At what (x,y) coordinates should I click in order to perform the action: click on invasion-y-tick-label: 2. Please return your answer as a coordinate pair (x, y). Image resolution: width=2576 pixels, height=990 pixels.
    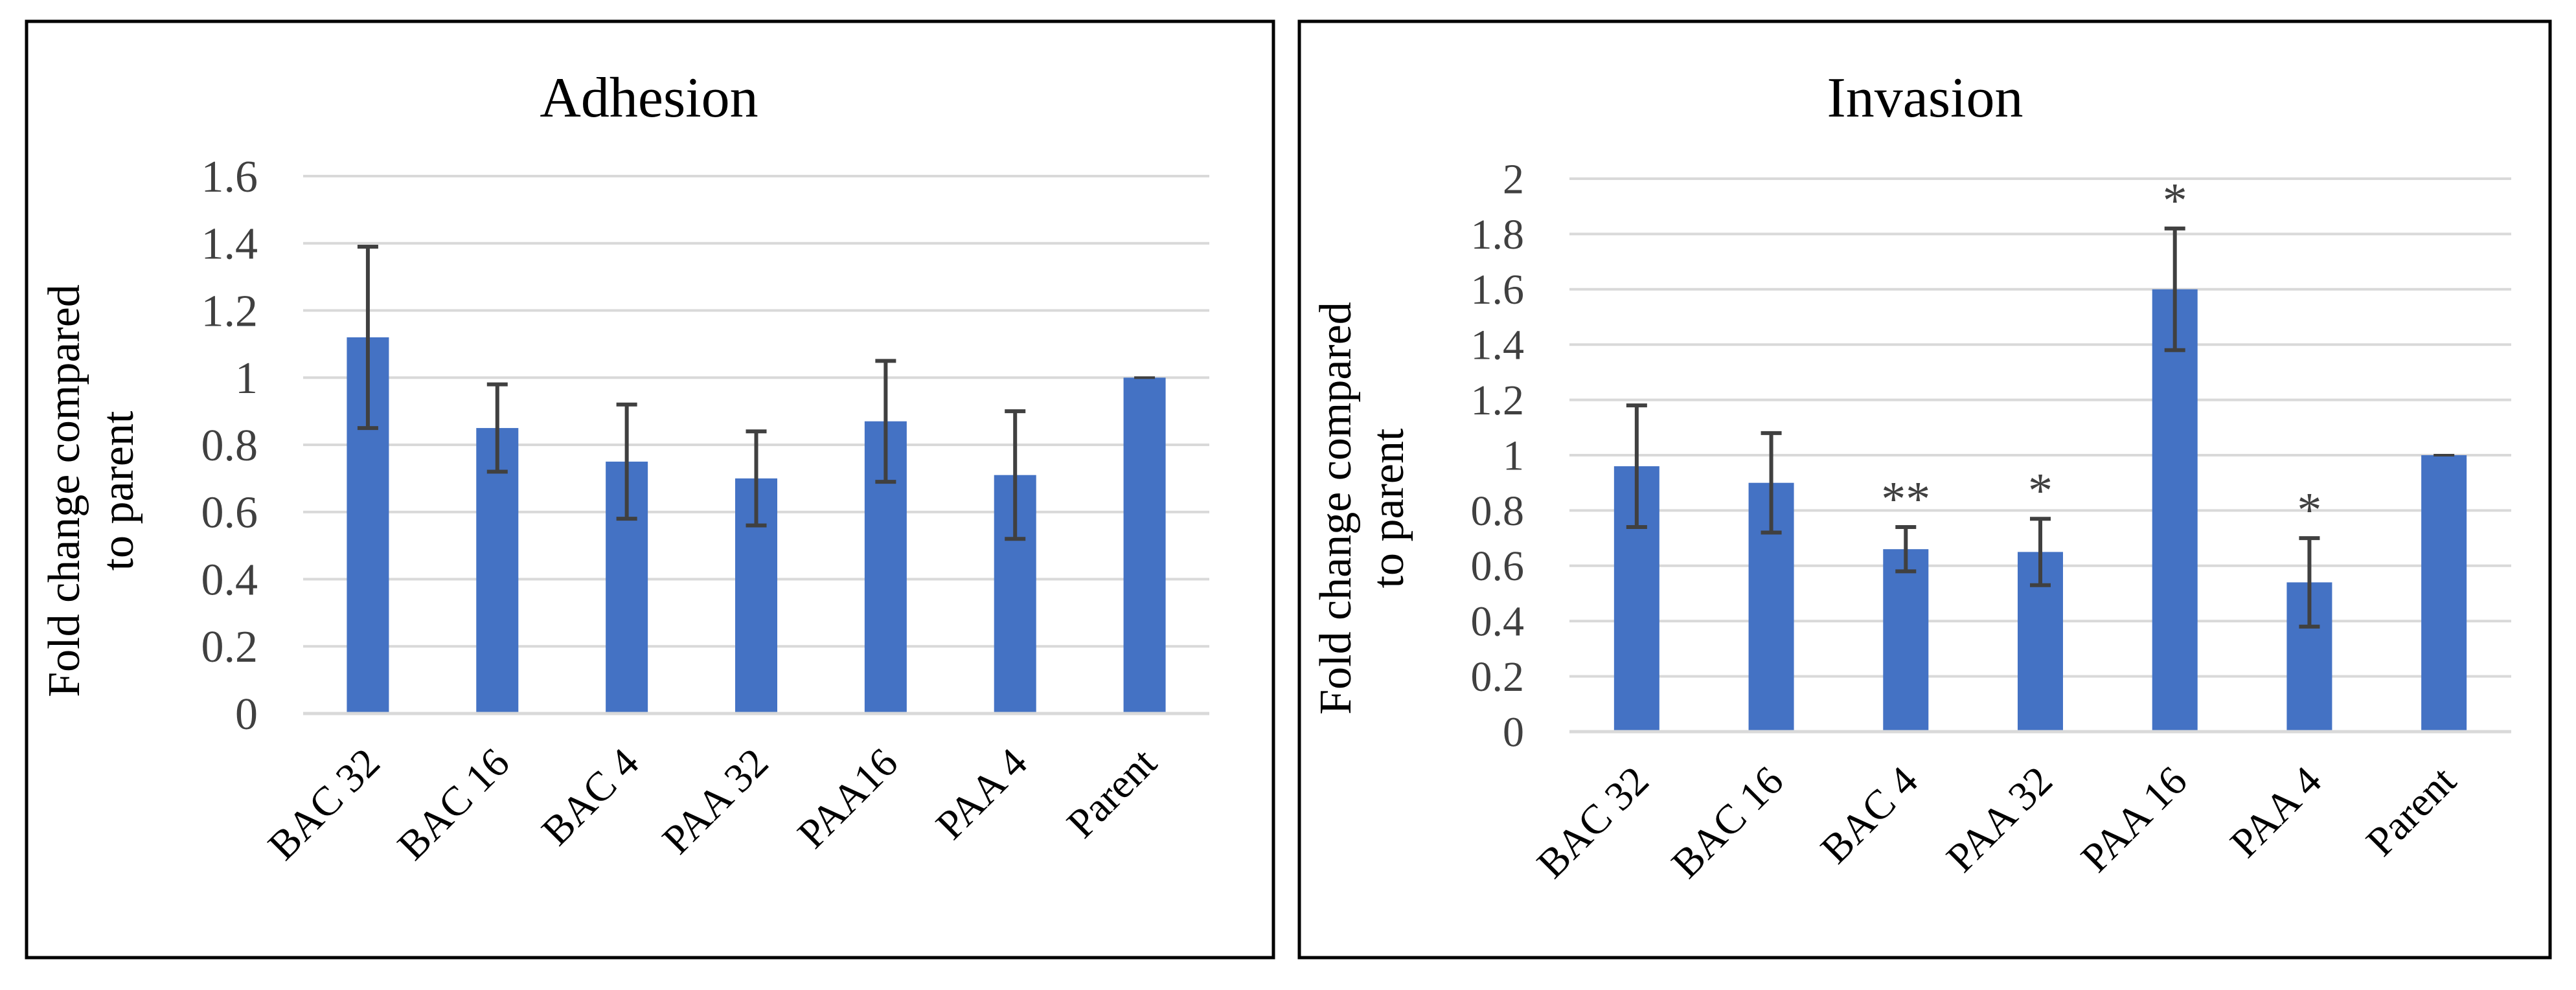
    Looking at the image, I should click on (1514, 179).